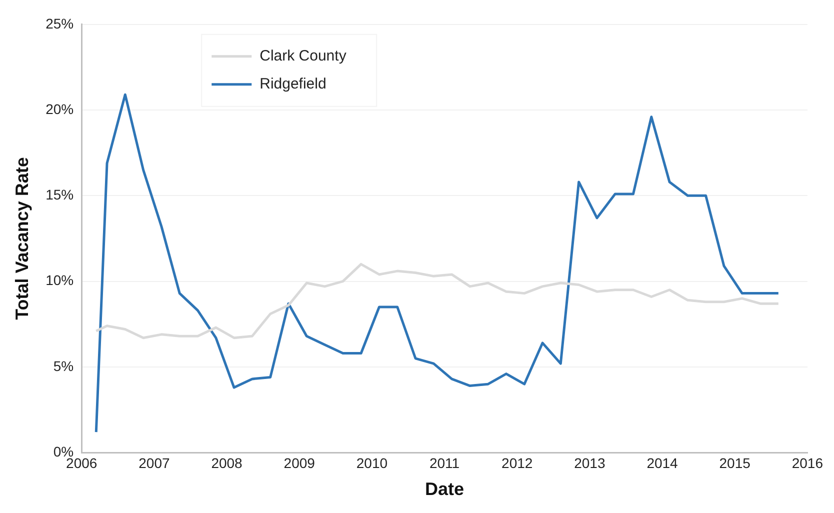  Describe the element at coordinates (60, 23) in the screenshot. I see `y-tick-label: 25%` at that location.